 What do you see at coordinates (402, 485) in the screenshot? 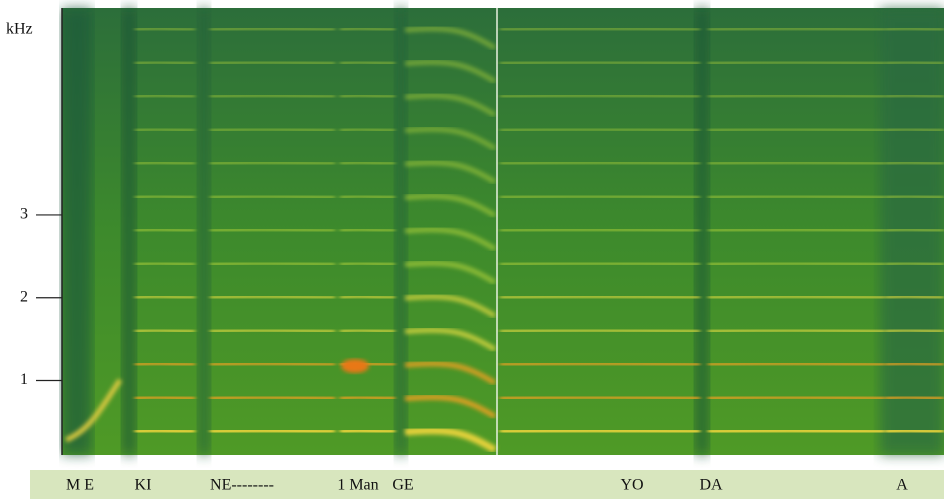
I see `syllable-label: GE` at bounding box center [402, 485].